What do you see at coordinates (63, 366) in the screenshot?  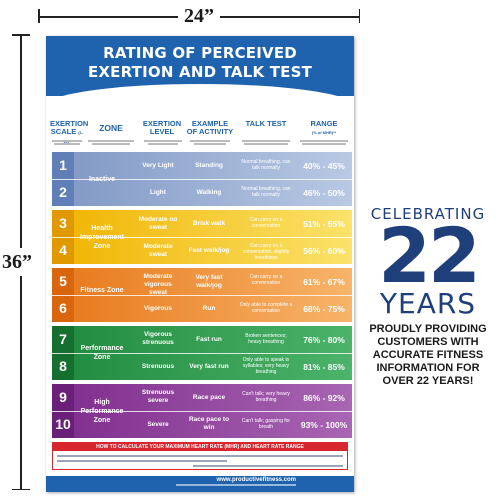 I see `scale-8: 8` at bounding box center [63, 366].